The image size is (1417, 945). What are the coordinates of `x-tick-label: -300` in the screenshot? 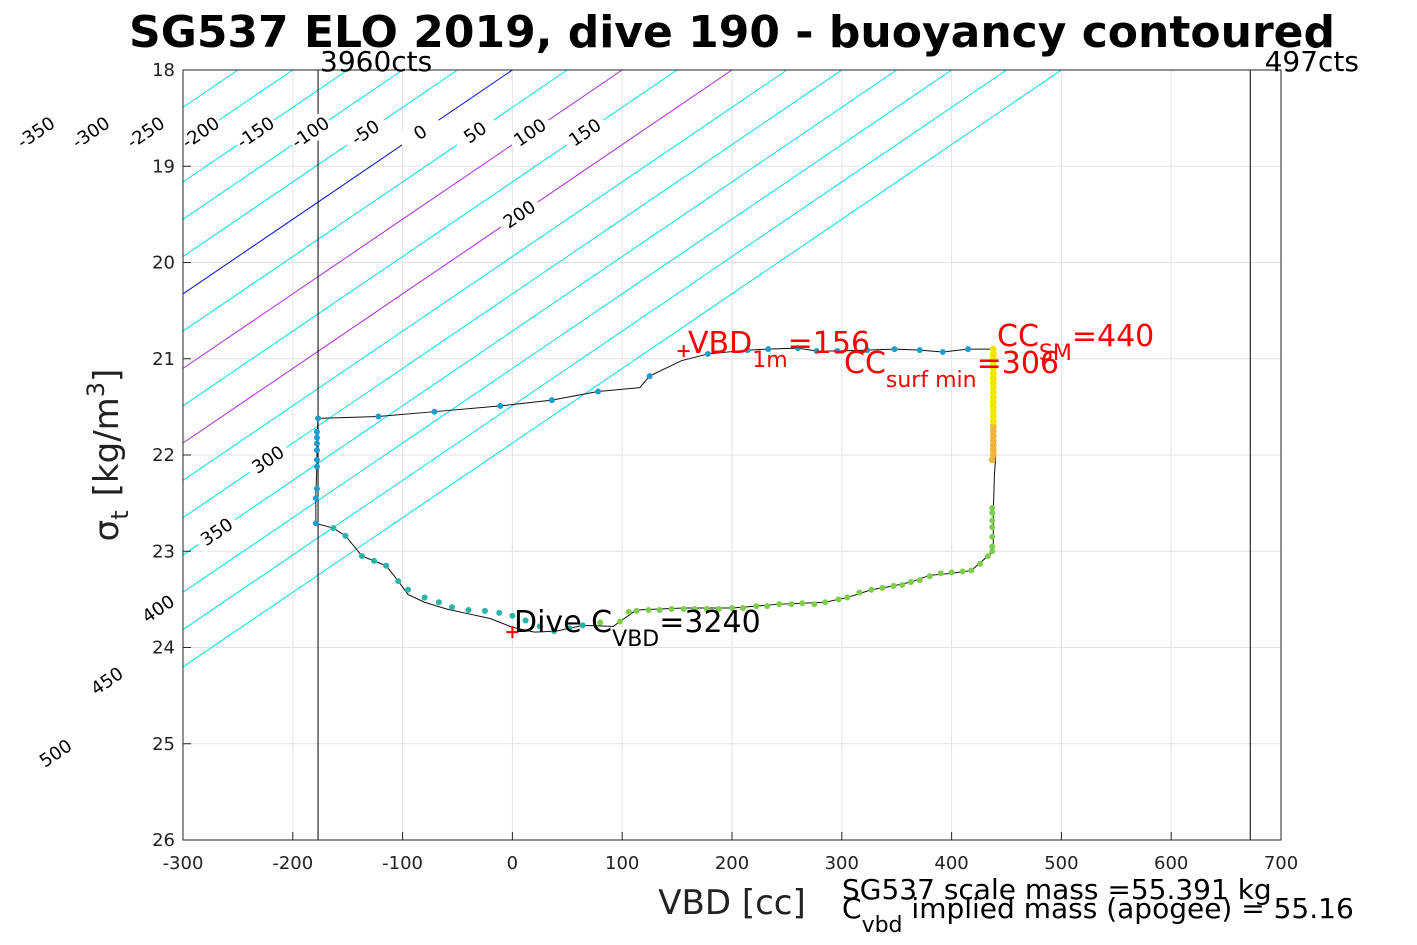 It's located at (183, 863).